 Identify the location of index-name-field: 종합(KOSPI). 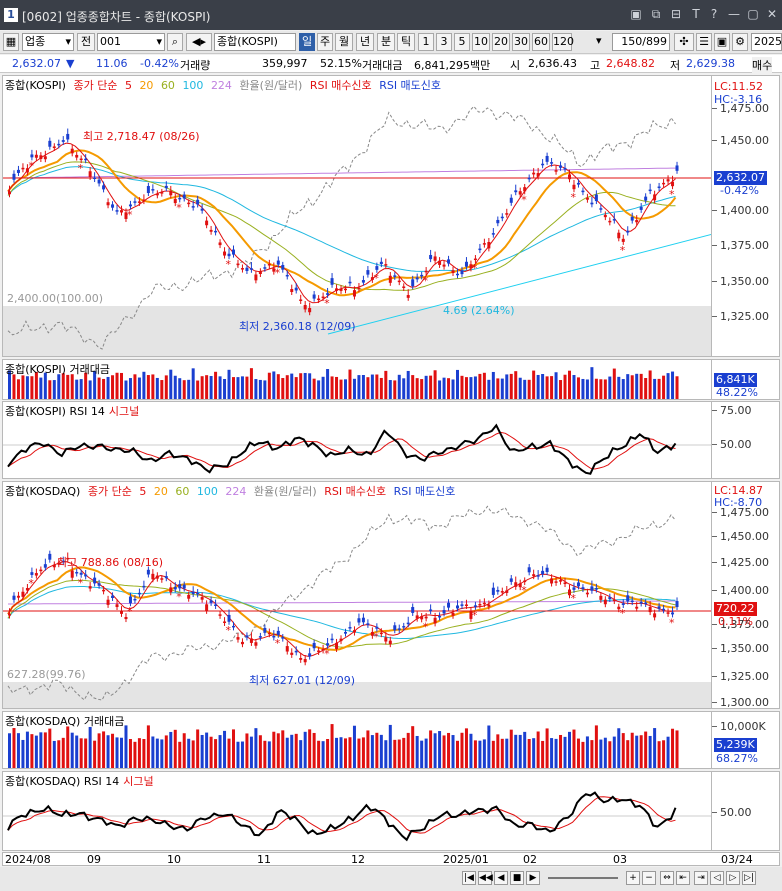
(255, 42).